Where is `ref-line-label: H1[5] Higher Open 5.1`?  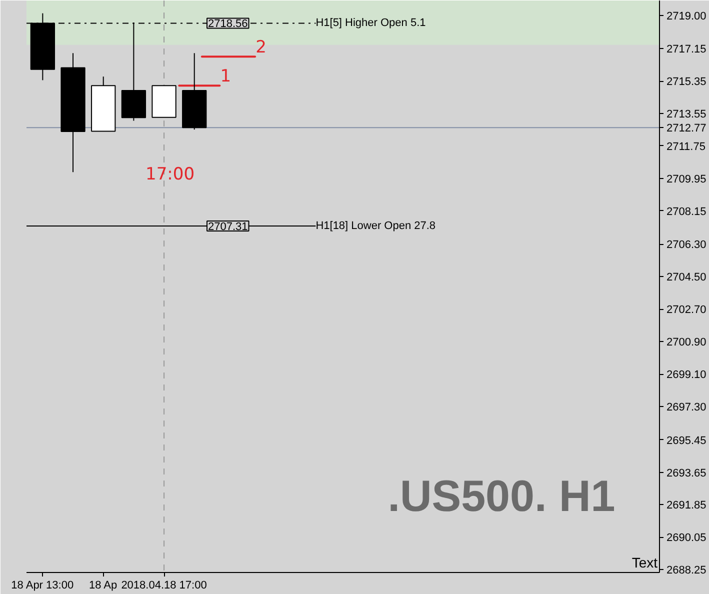
ref-line-label: H1[5] Higher Open 5.1 is located at coordinates (371, 23).